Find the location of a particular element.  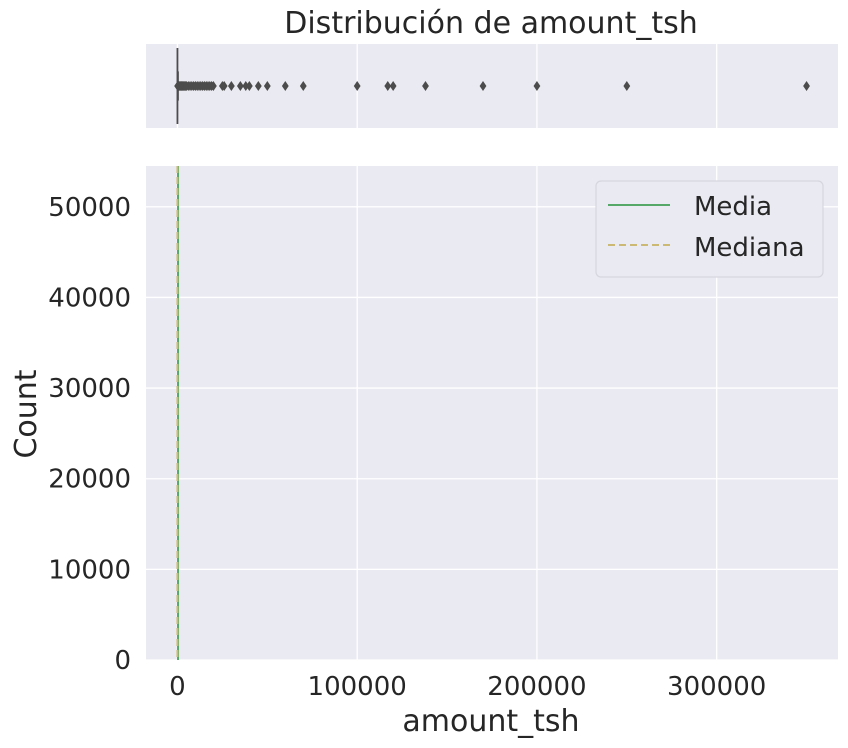

legend: Media Mediana is located at coordinates (709, 229).